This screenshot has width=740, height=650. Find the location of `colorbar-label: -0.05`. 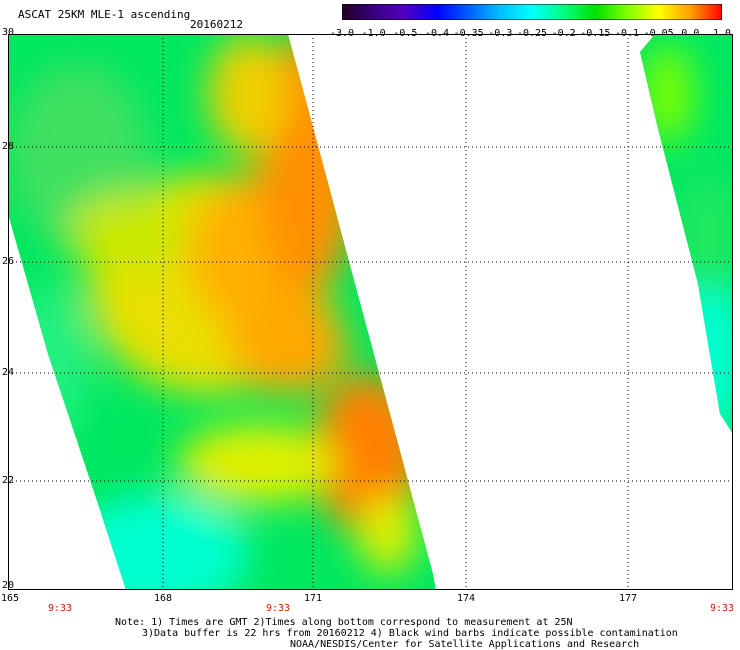

colorbar-label: -0.05 is located at coordinates (658, 33).